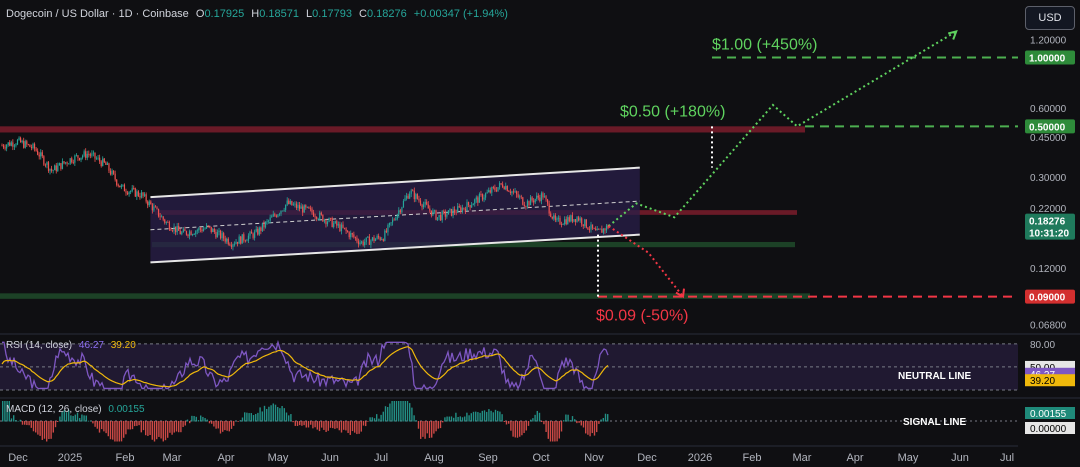 This screenshot has width=1080, height=467. I want to click on price-tick-label: 0.06800, so click(1048, 325).